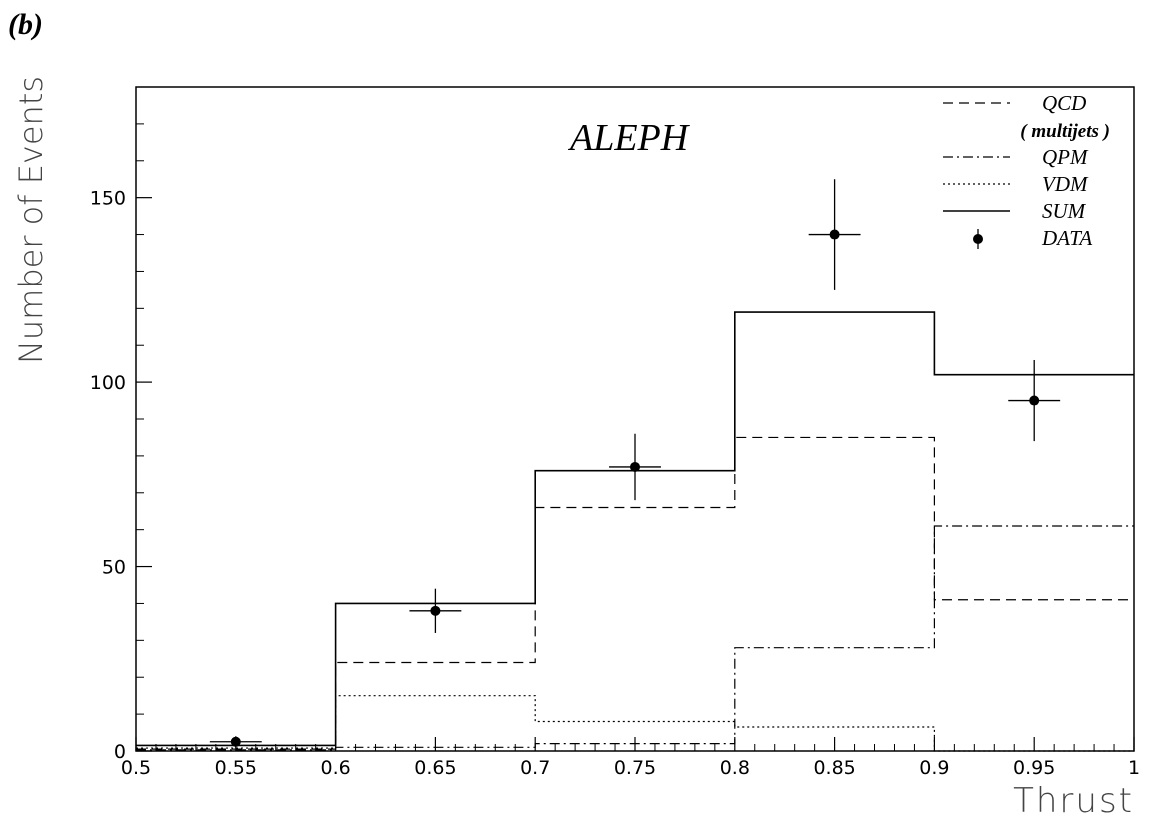  What do you see at coordinates (136, 768) in the screenshot?
I see `x-tick-label: 0.5` at bounding box center [136, 768].